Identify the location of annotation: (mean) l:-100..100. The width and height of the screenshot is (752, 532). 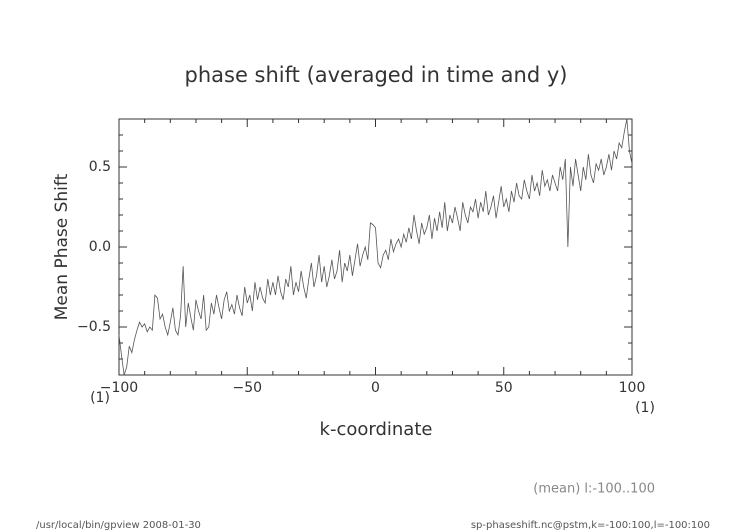
(594, 489).